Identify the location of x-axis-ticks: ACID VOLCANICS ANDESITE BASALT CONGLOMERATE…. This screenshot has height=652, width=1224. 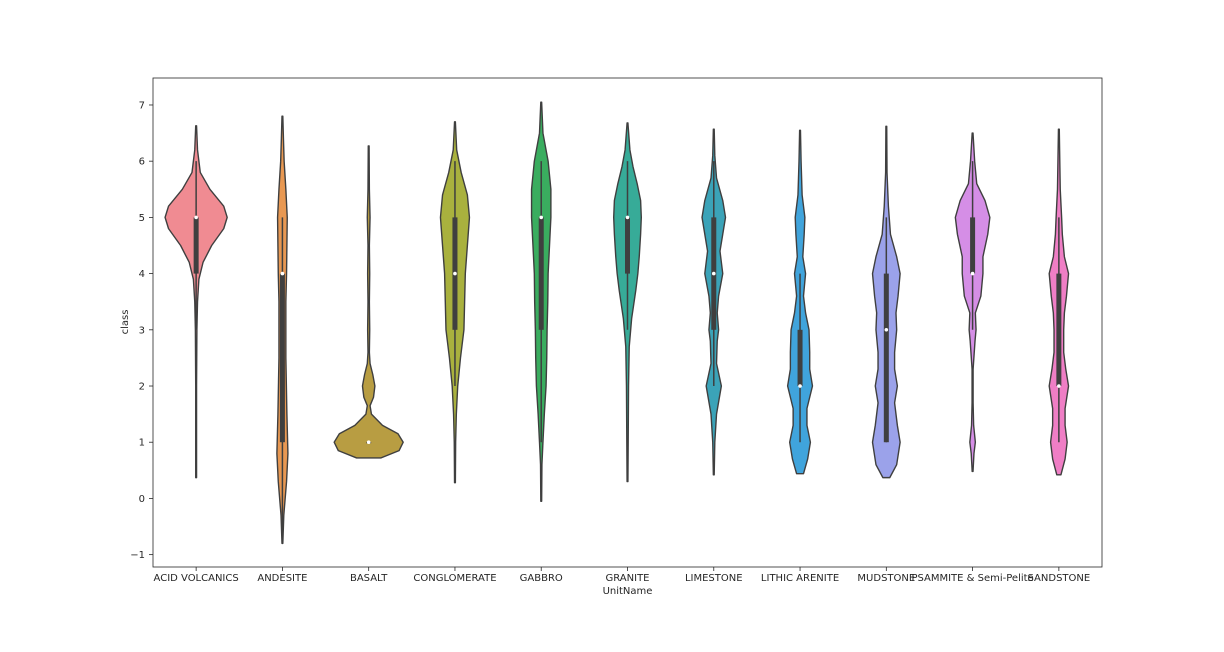
(622, 575).